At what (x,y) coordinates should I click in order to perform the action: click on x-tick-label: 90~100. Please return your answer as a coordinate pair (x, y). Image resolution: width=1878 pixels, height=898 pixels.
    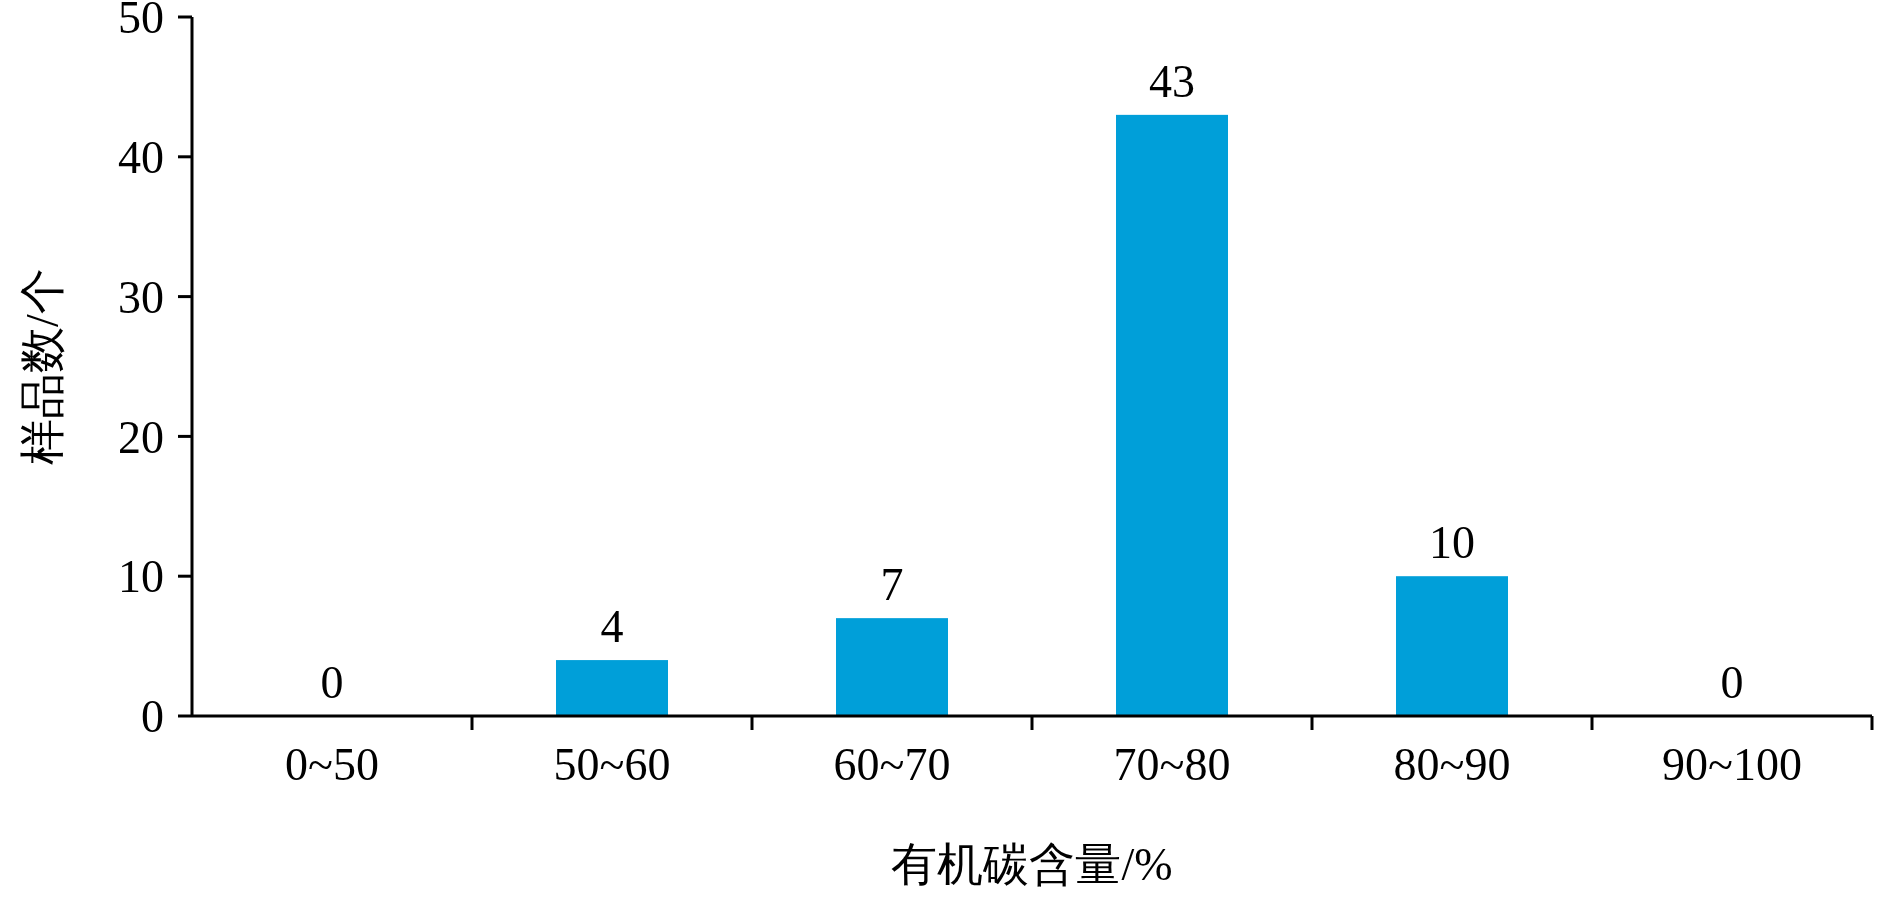
    Looking at the image, I should click on (1732, 764).